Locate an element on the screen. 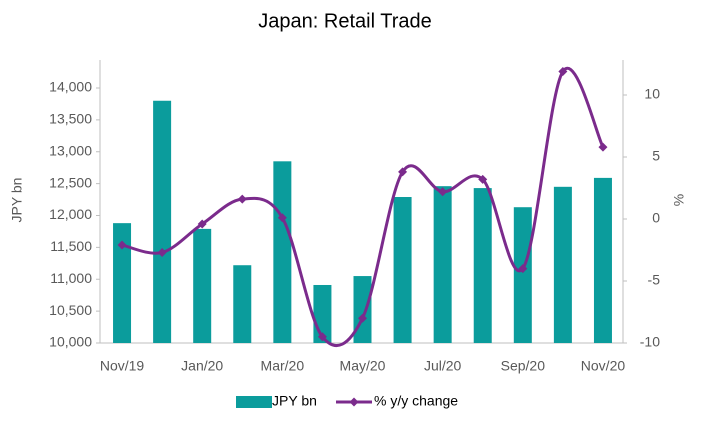 The image size is (708, 423). y2-tick-label: 5 is located at coordinates (656, 156).